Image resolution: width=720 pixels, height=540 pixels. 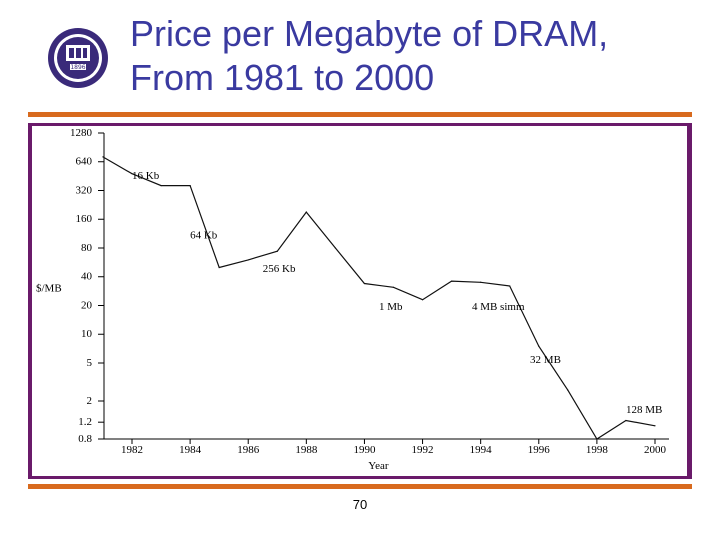 What do you see at coordinates (391, 307) in the screenshot?
I see `chip-generation-label: 1 Mb` at bounding box center [391, 307].